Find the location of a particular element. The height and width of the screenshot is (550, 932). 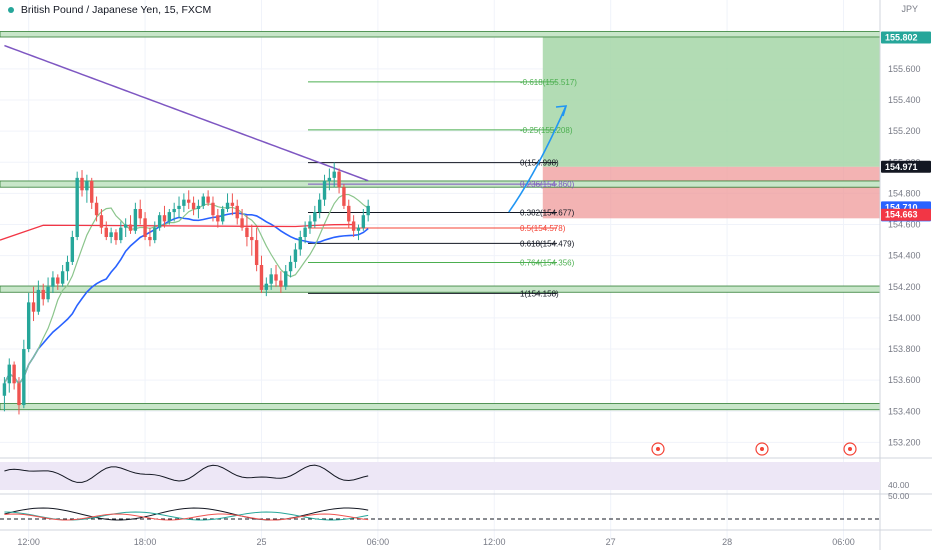

fib-level-label: 0(154.998) is located at coordinates (539, 163).